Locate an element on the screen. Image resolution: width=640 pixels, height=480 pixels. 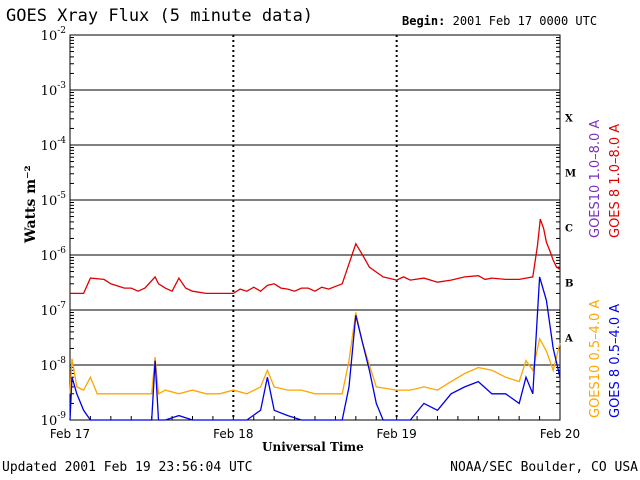
chart-title: GOES Xray Flux (5 minute data) is located at coordinates (160, 16).